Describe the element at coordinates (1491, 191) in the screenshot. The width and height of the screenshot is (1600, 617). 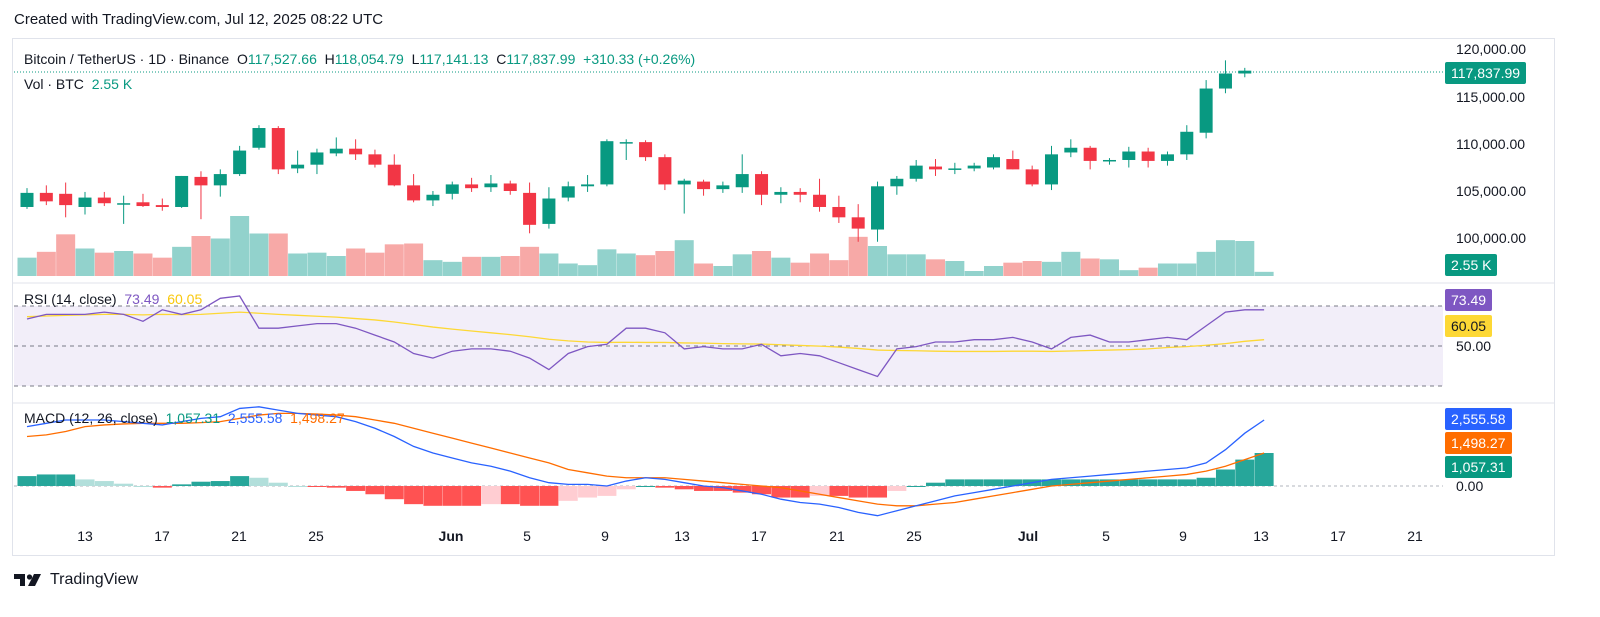
I see `y-tick: 105,000.00` at that location.